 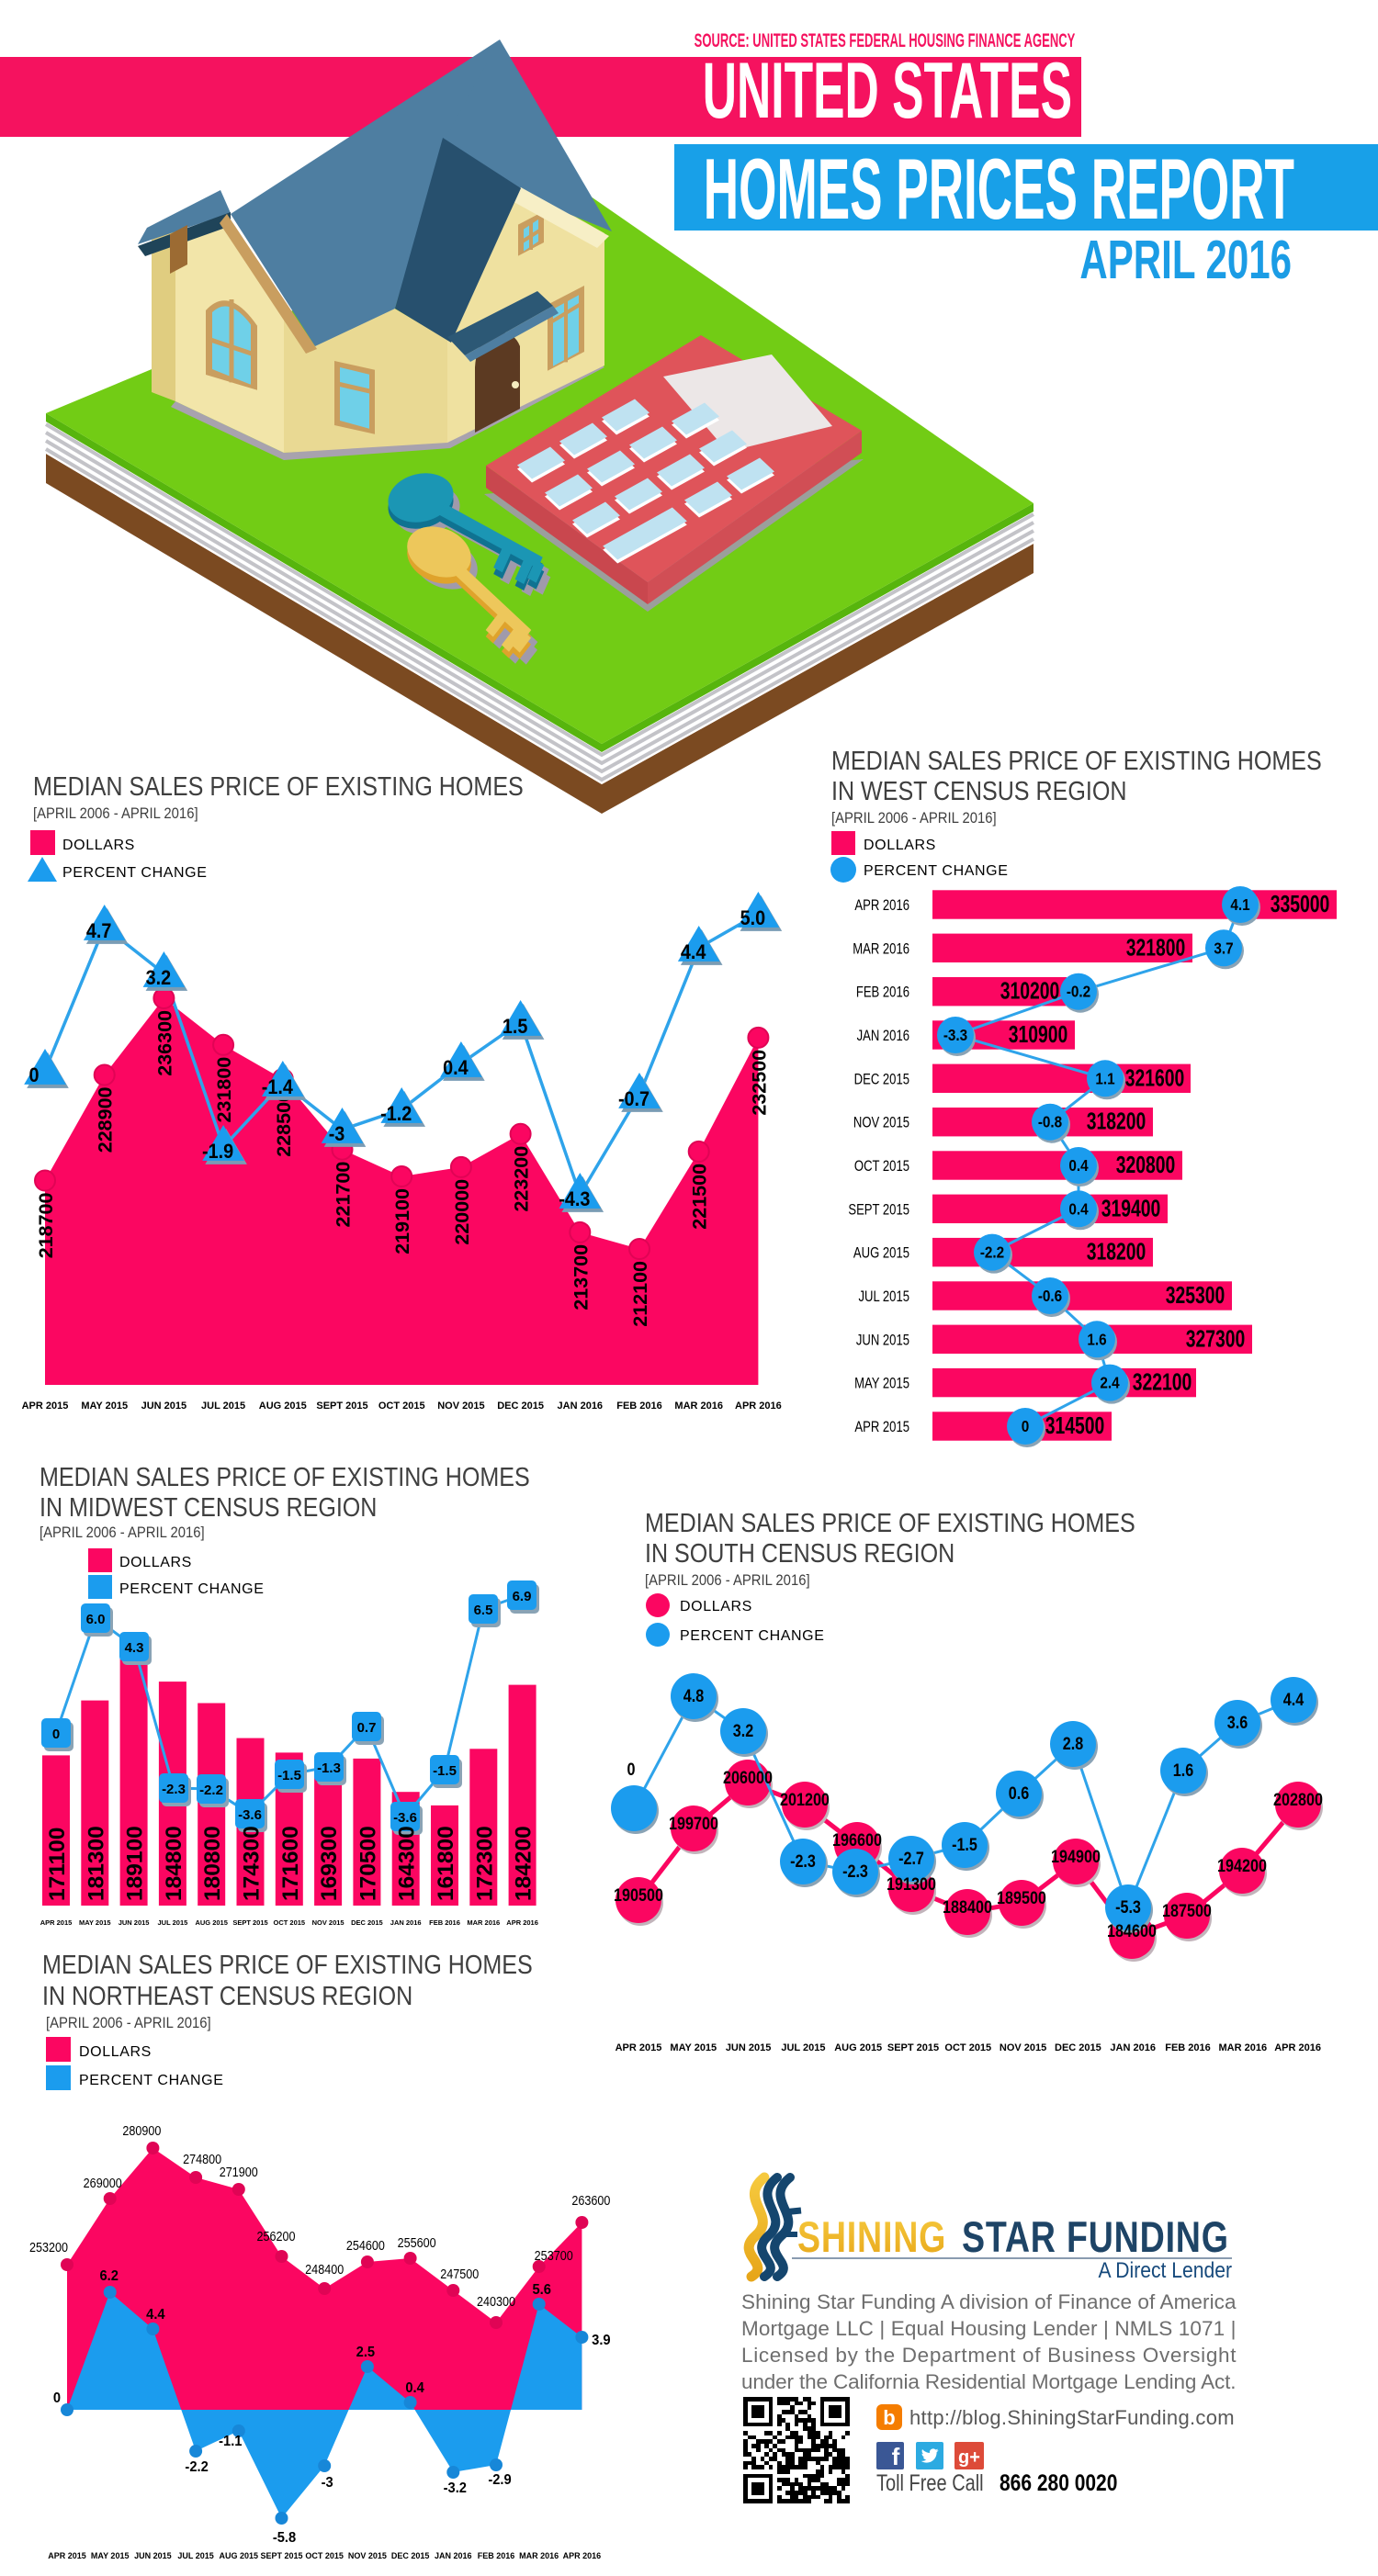 What do you see at coordinates (1076, 1857) in the screenshot?
I see `svg-text: 194900` at bounding box center [1076, 1857].